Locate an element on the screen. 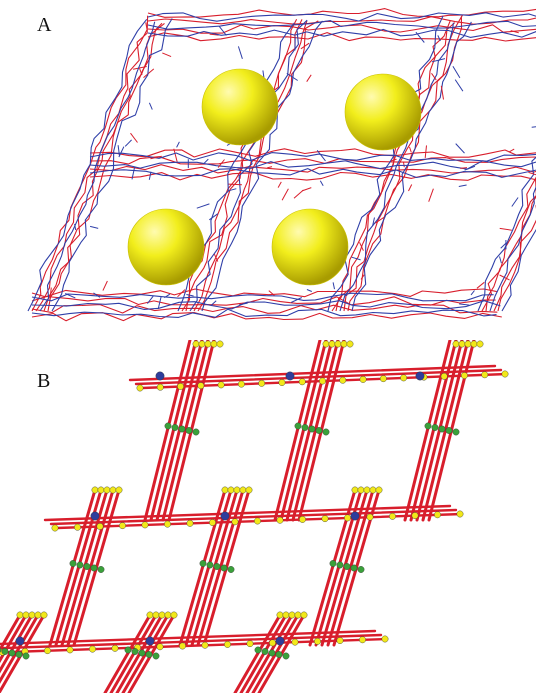 This screenshot has width=536, height=693. pore-sphere is located at coordinates (166, 247).